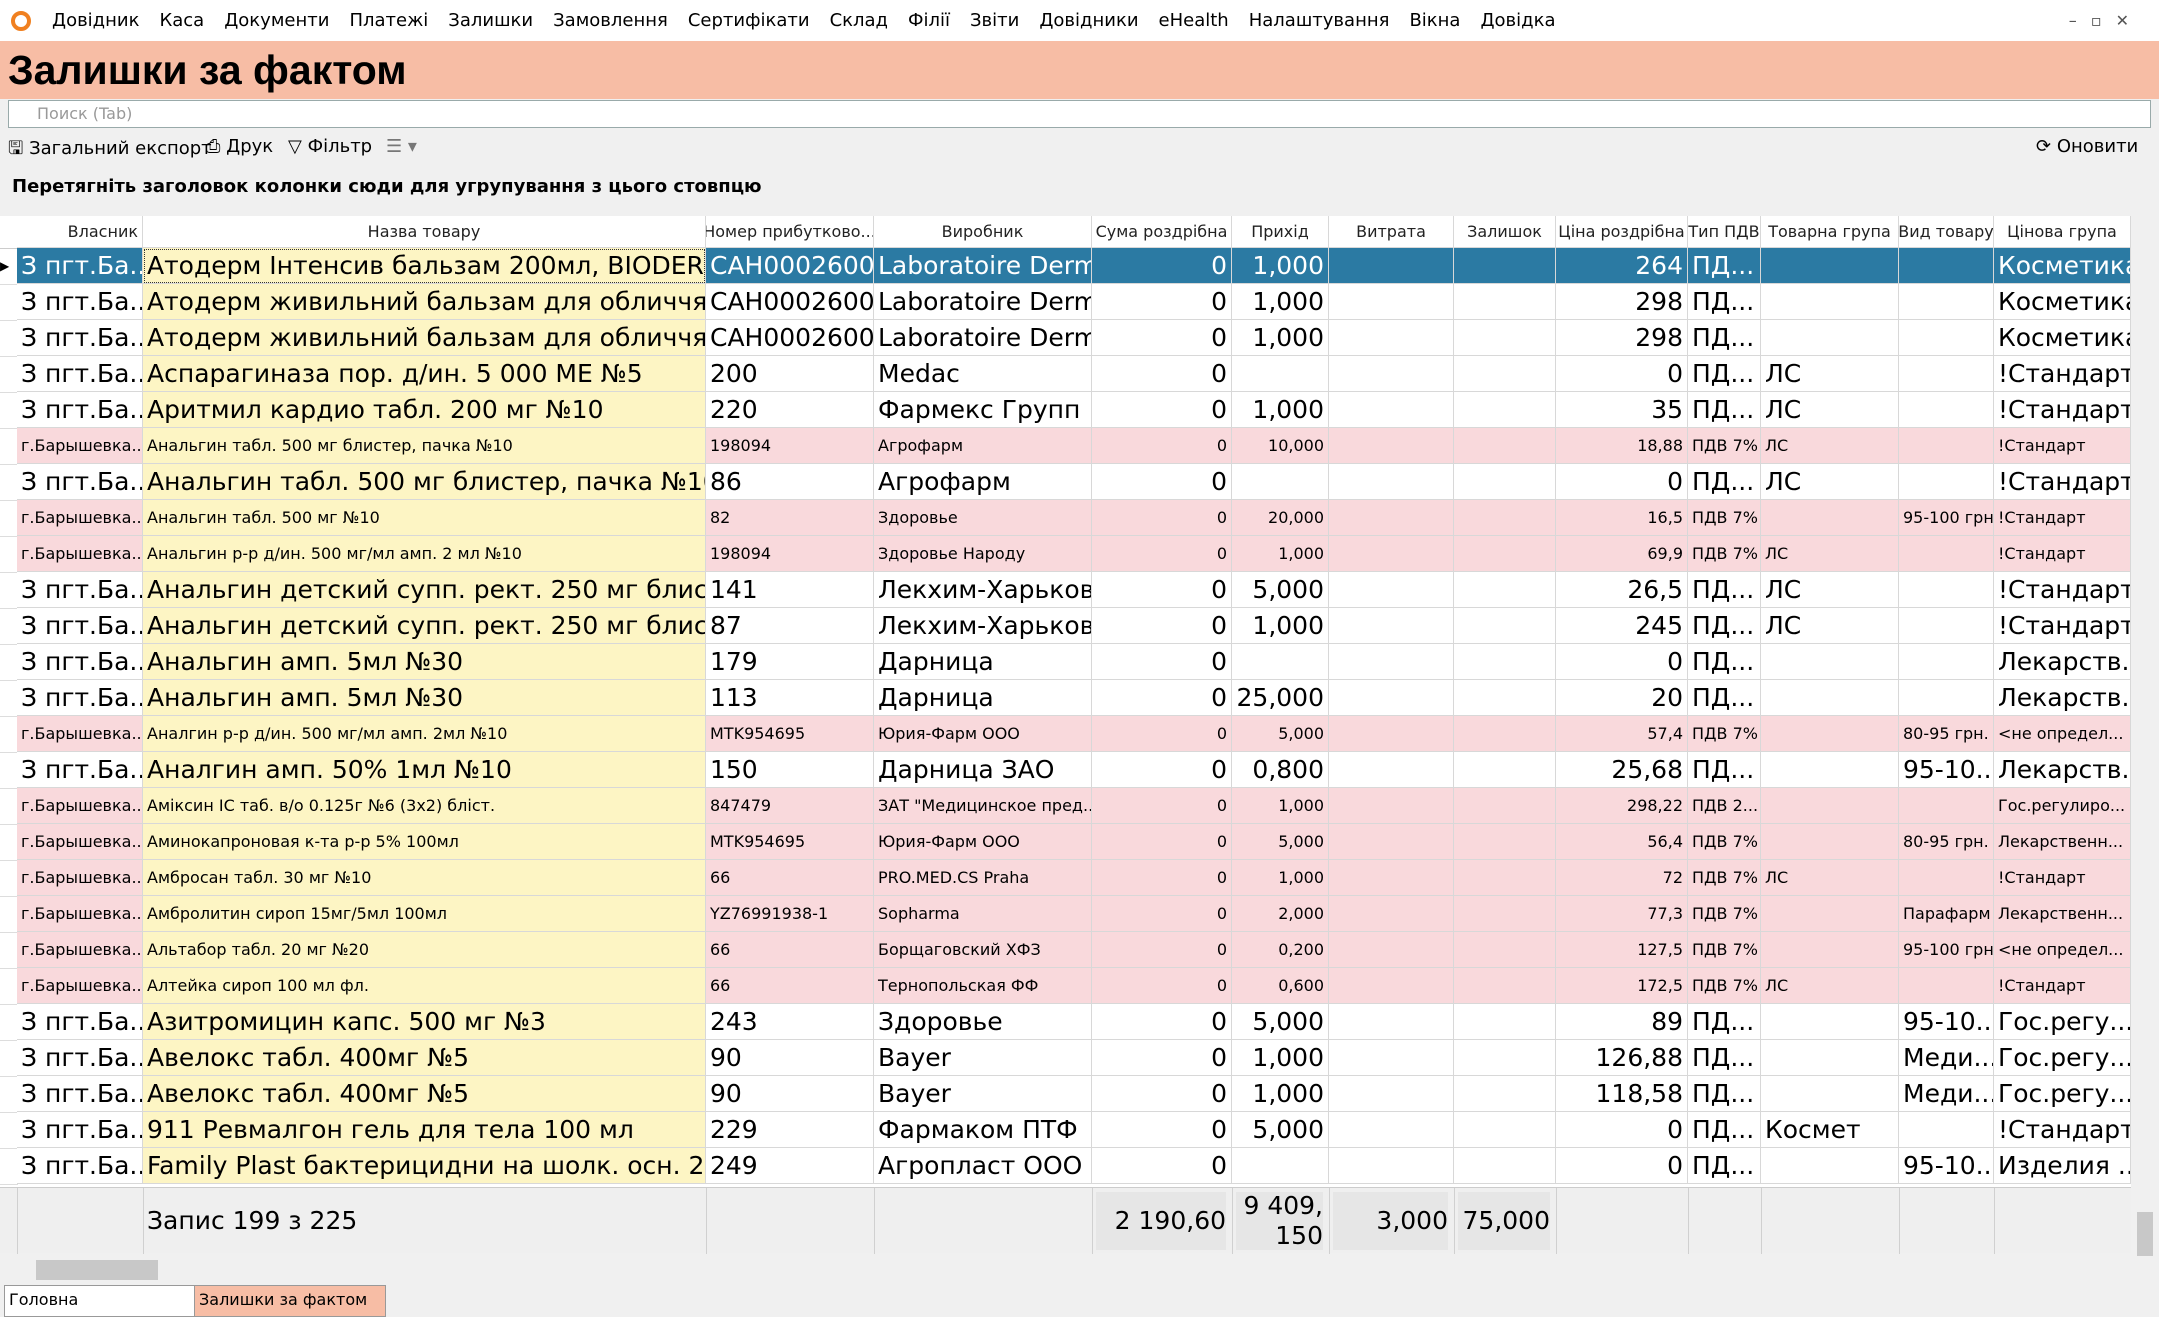 This screenshot has height=1317, width=2159. What do you see at coordinates (790, 1094) in the screenshot?
I see `grid-cell: 90` at bounding box center [790, 1094].